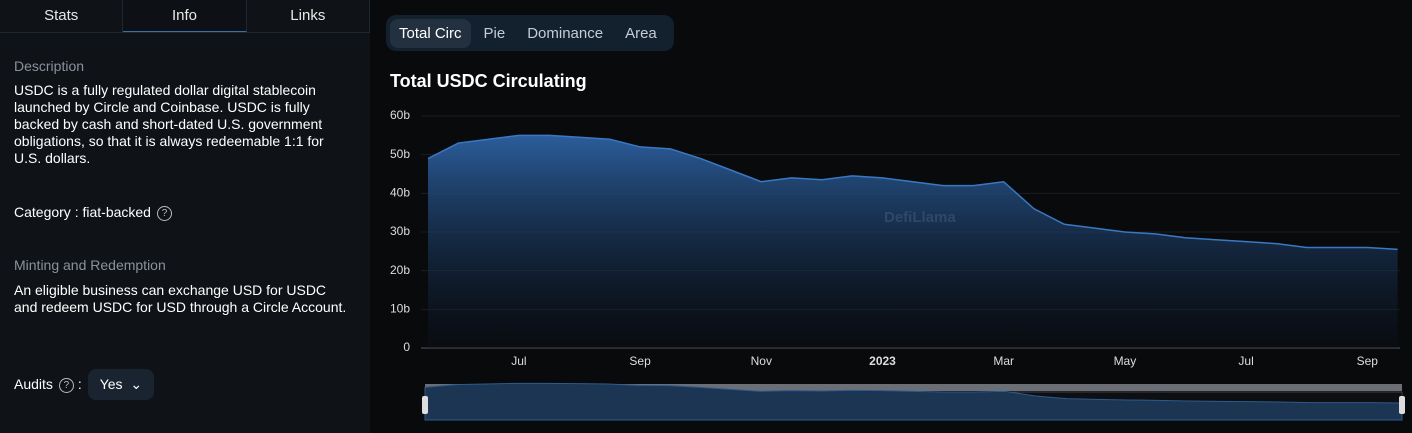 The image size is (1412, 433). What do you see at coordinates (565, 33) in the screenshot?
I see `chart-tab: Dominance` at bounding box center [565, 33].